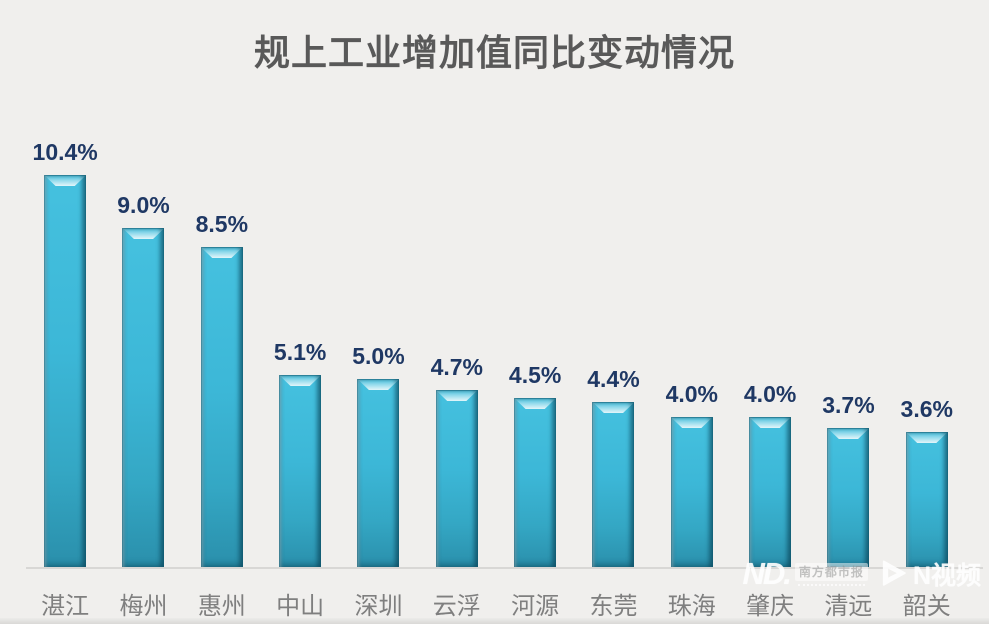  What do you see at coordinates (300, 352) in the screenshot?
I see `bar-value-label: 5.1%` at bounding box center [300, 352].